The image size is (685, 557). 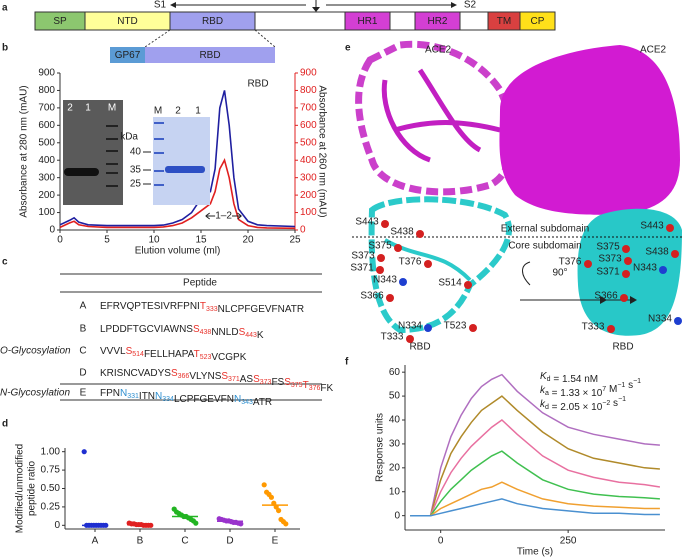 What do you see at coordinates (46, 160) in the screenshot?
I see `y-tick-label: 400` at bounding box center [46, 160].